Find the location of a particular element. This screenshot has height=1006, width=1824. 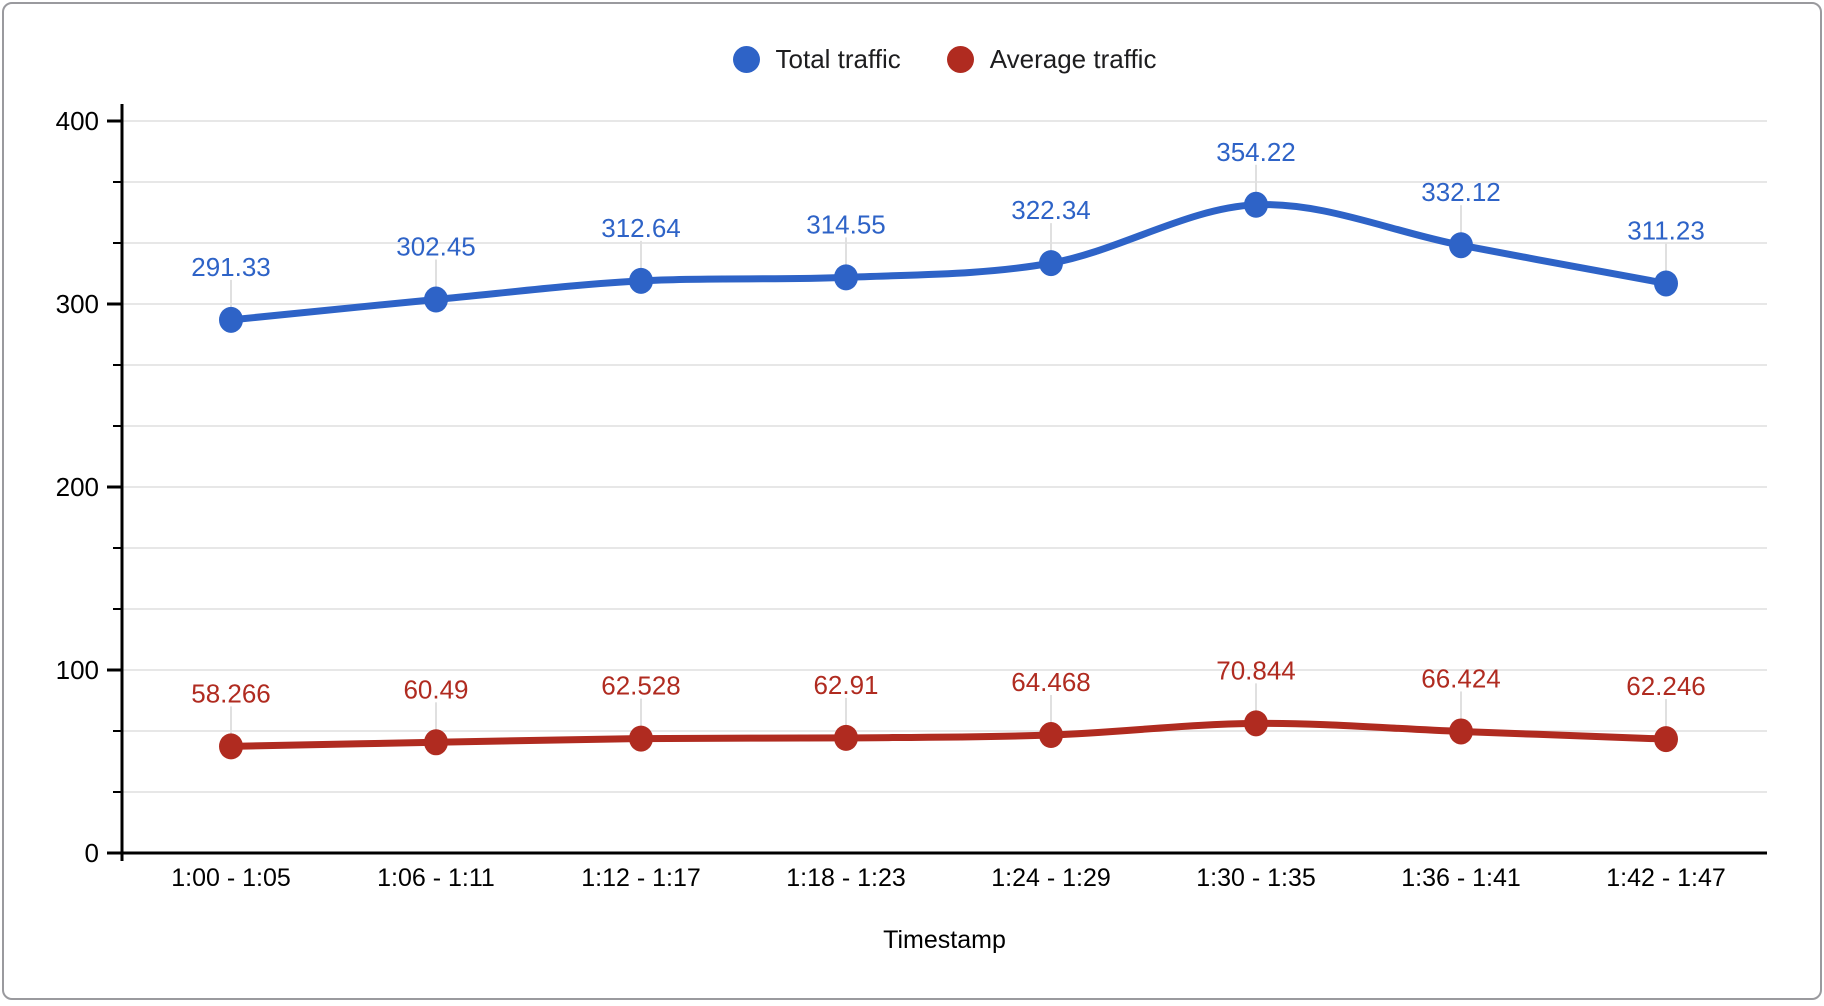

legend-label-total-traffic: Total traffic is located at coordinates (838, 59).